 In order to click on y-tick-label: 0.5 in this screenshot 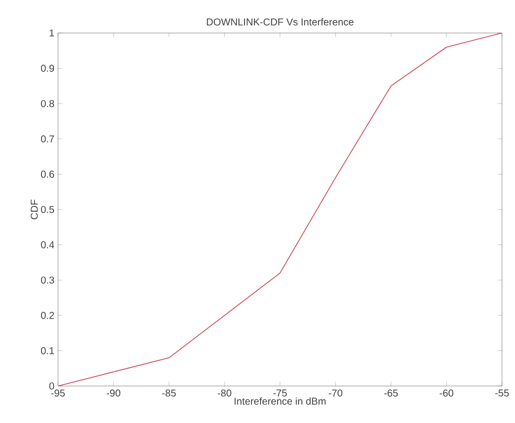, I will do `click(47, 210)`.